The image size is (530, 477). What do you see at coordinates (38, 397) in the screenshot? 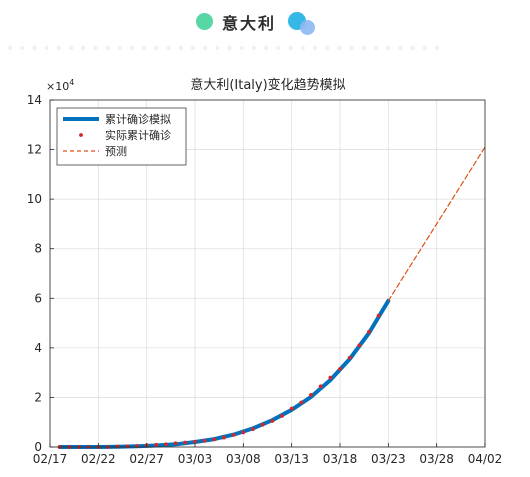
I see `y-tick-label: 2` at bounding box center [38, 397].